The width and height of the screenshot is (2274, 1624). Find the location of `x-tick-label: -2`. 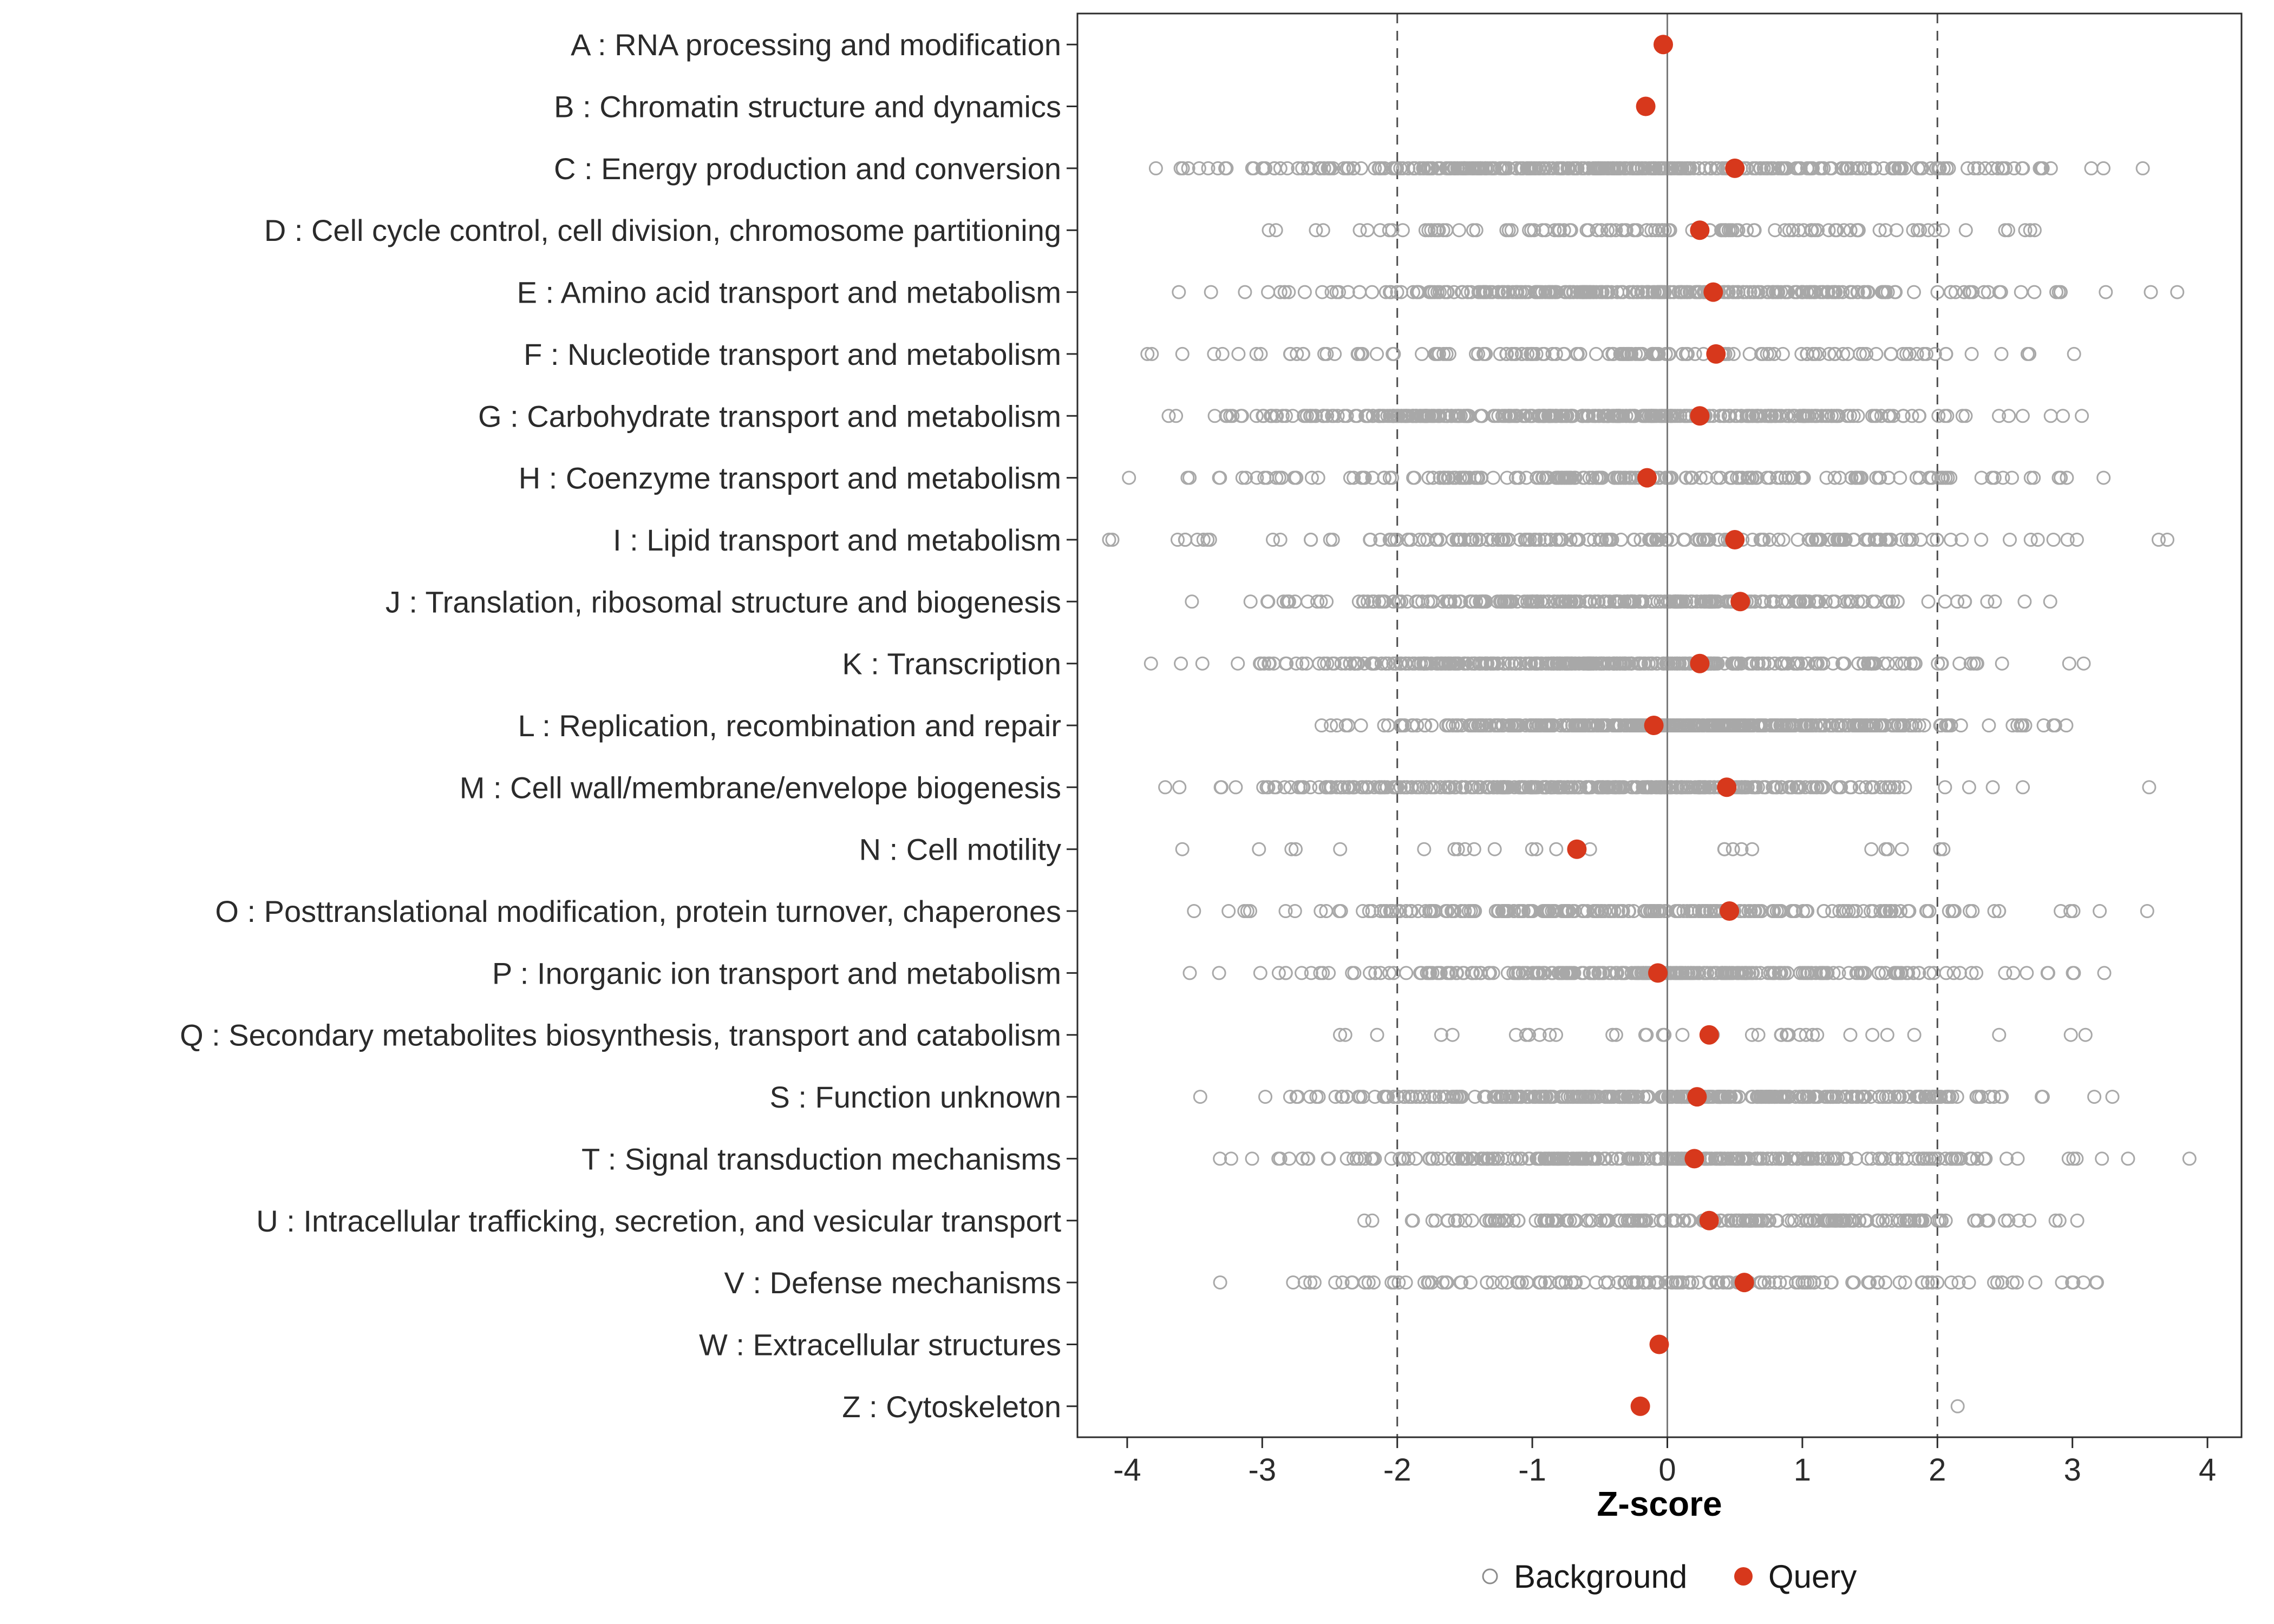

x-tick-label: -2 is located at coordinates (1397, 1470).